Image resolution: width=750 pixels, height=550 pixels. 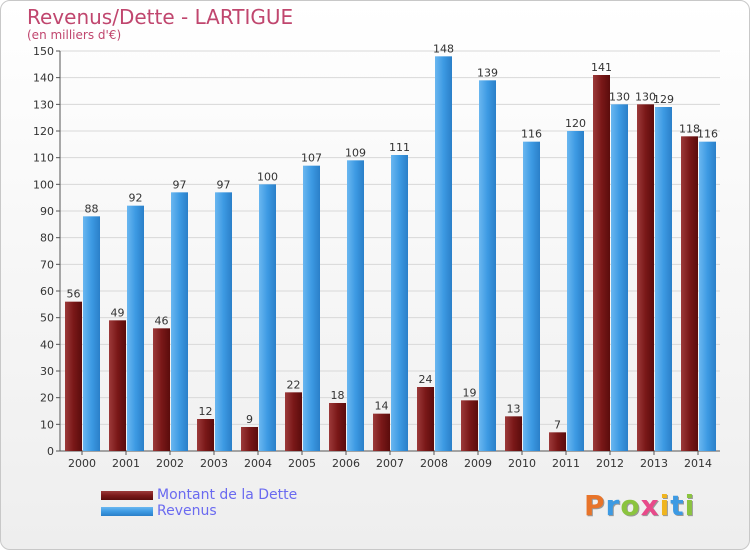 I want to click on x-tick-label: 2000, so click(x=82, y=463).